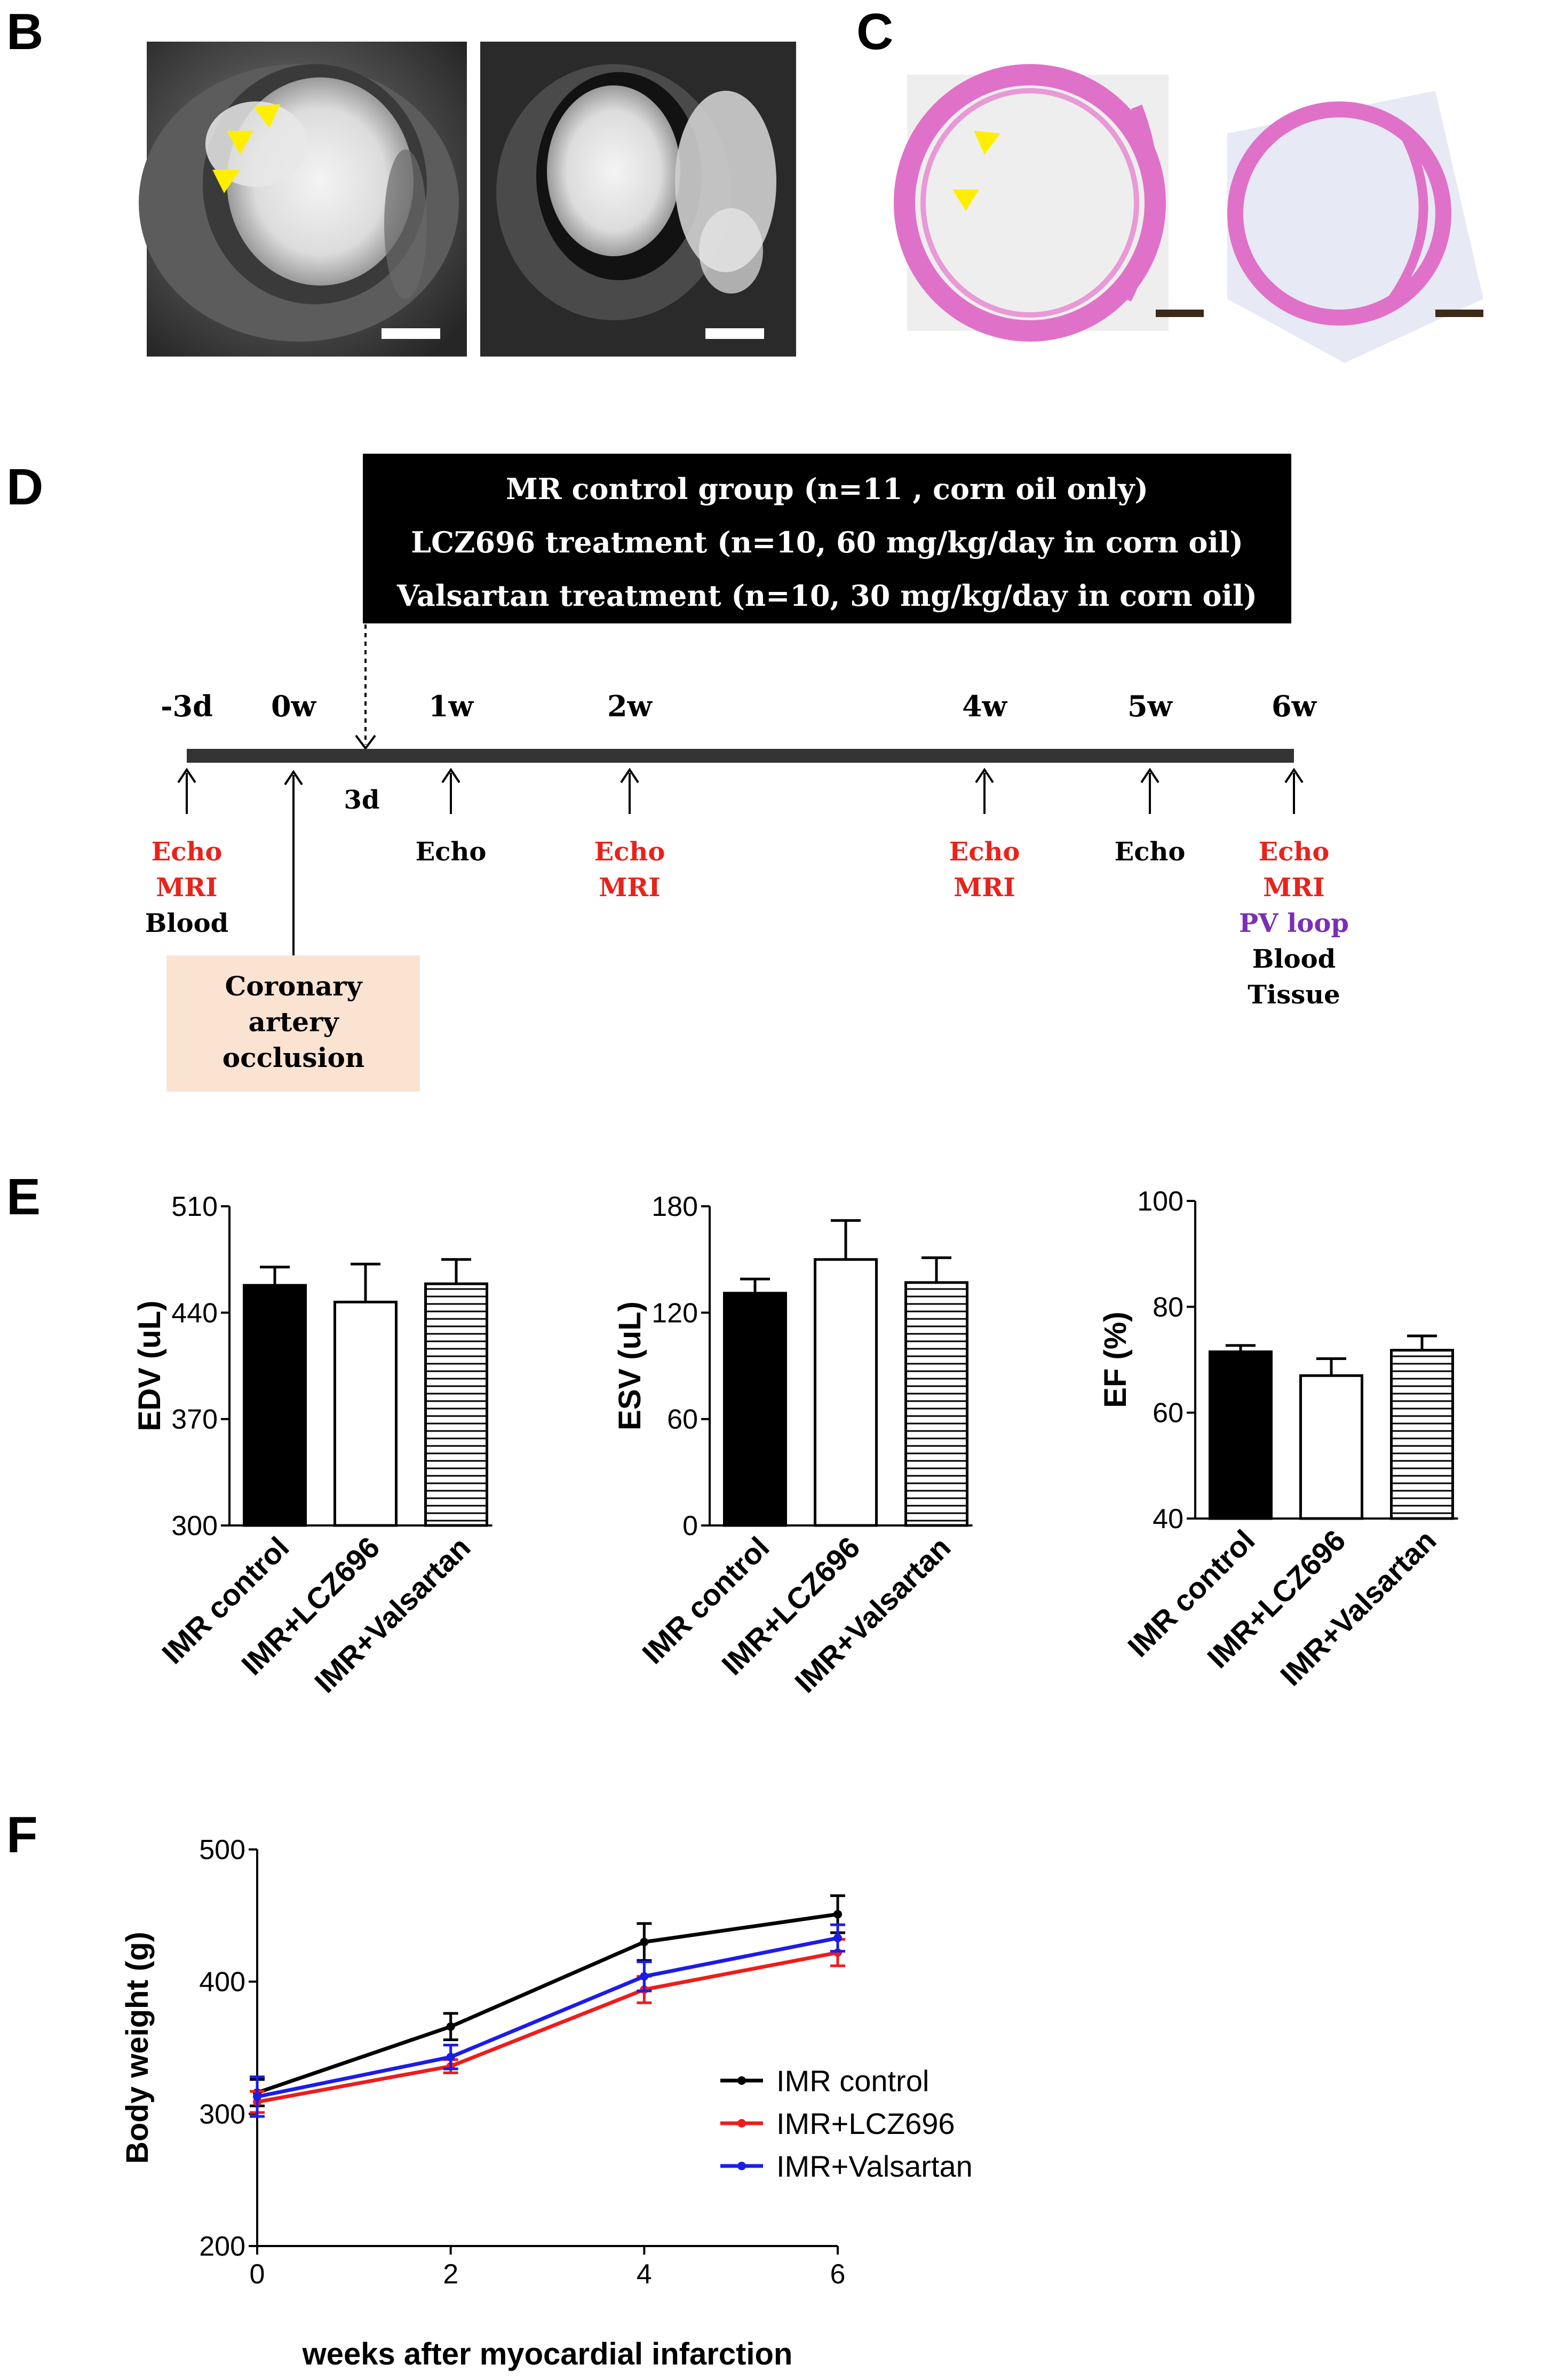  I want to click on y-tick-label: 400, so click(222, 1983).